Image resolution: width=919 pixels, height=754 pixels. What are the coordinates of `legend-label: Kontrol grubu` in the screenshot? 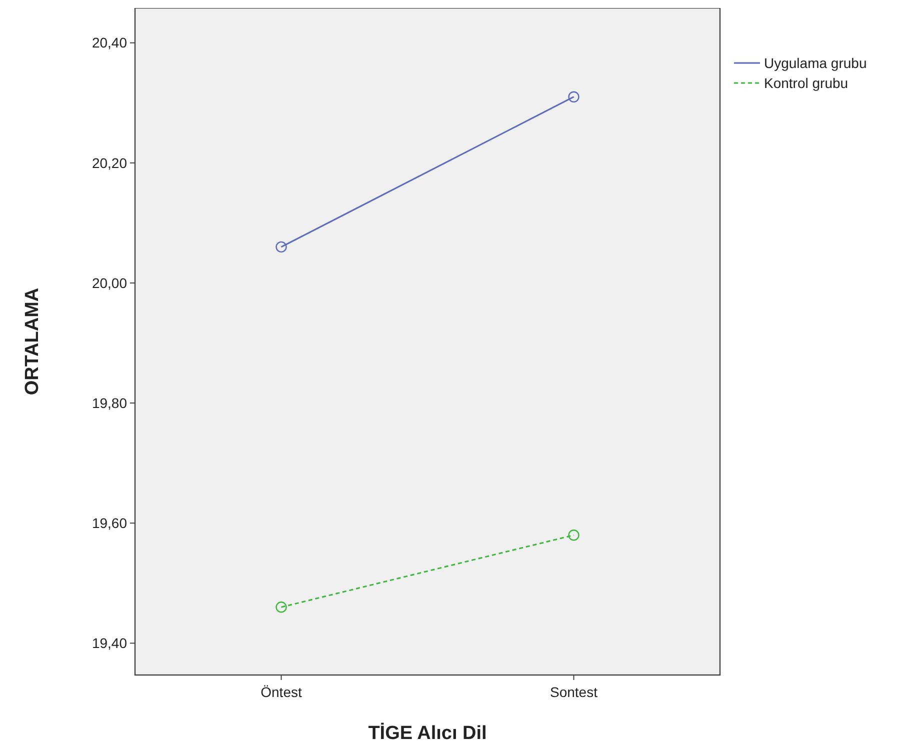 It's located at (806, 82).